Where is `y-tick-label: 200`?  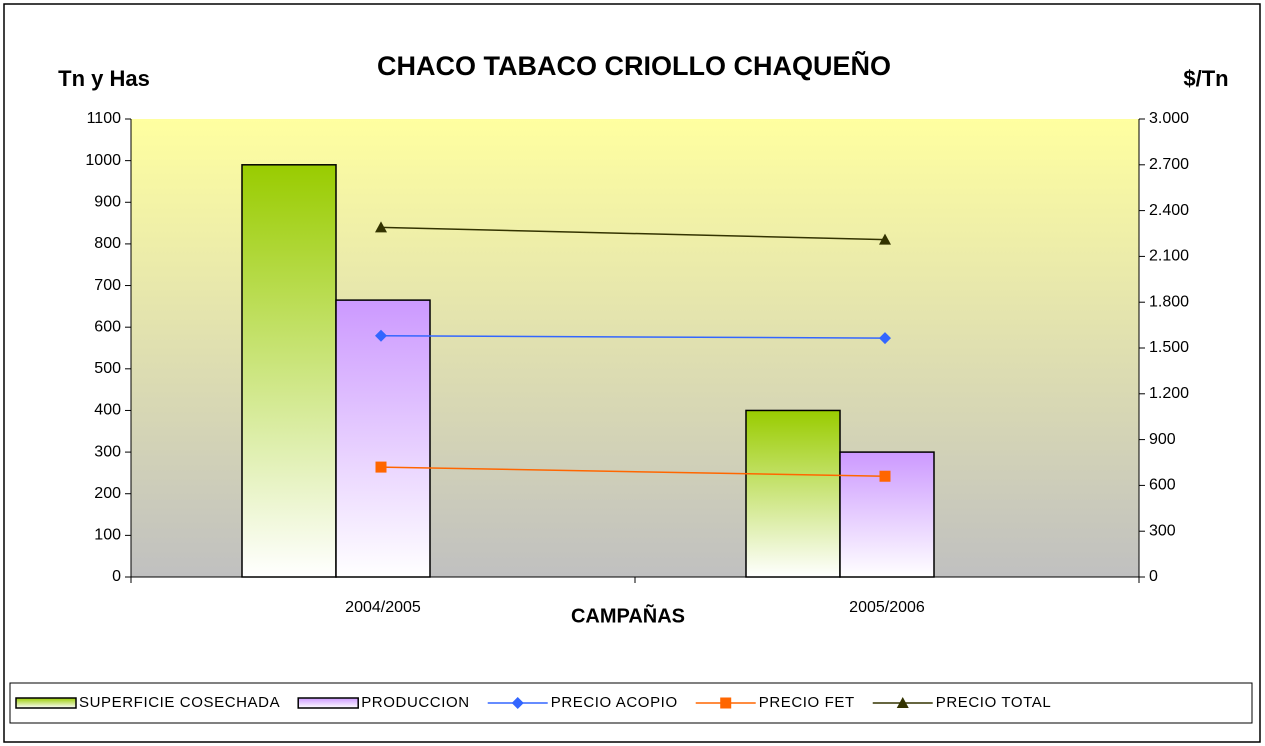
y-tick-label: 200 is located at coordinates (107, 493).